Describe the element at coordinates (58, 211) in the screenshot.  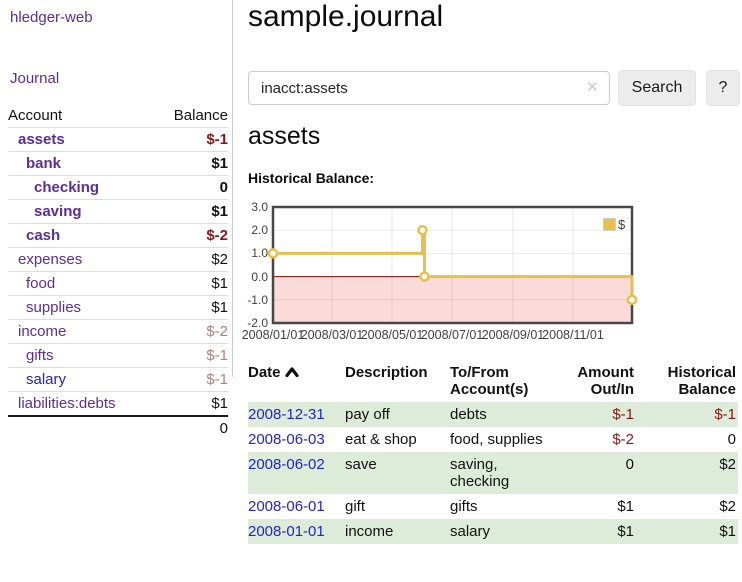
I see `account-link-saving: saving` at that location.